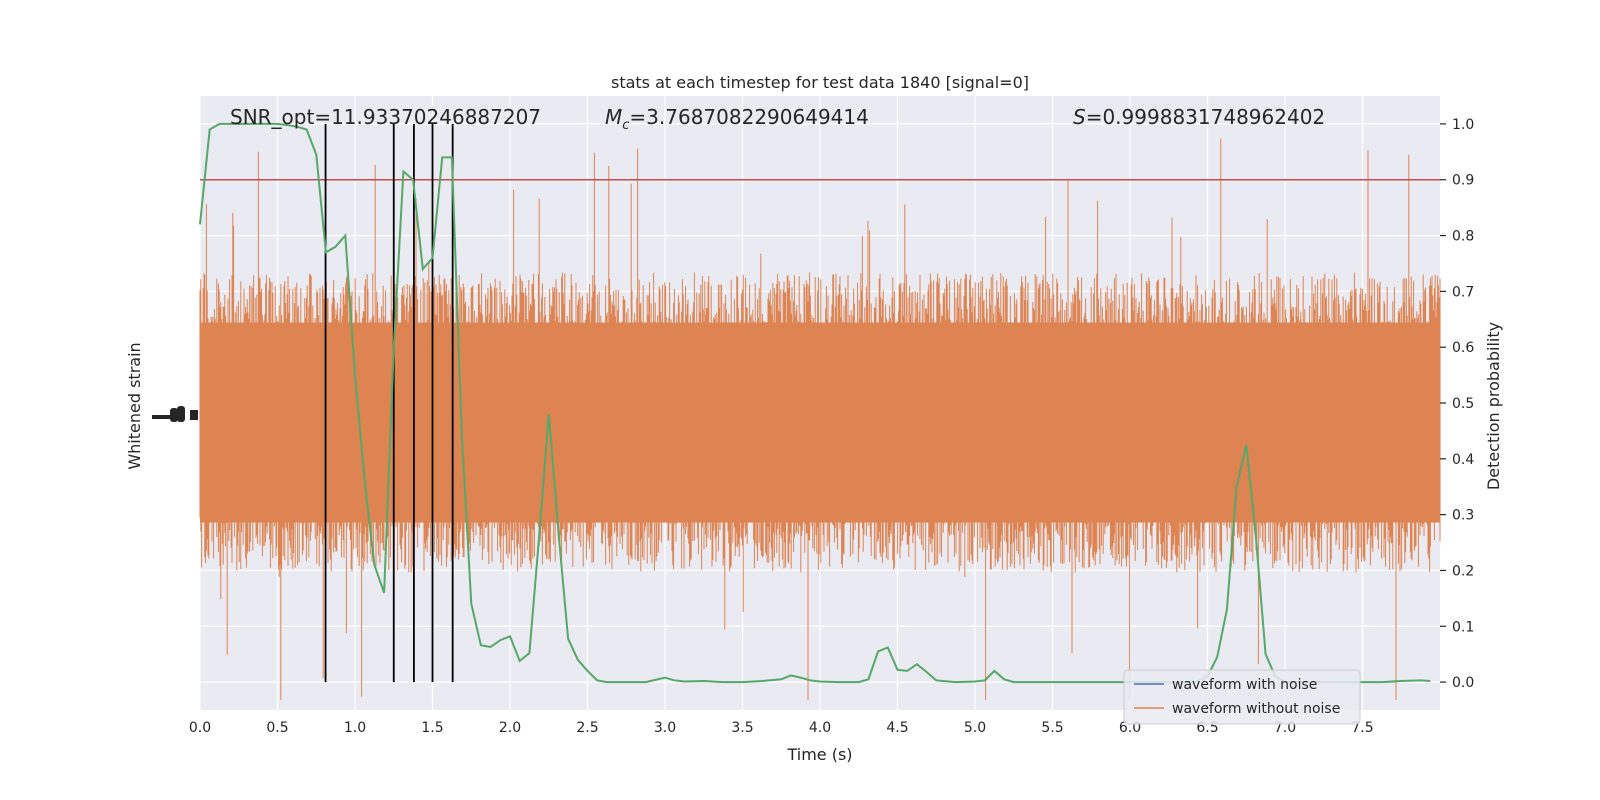 The height and width of the screenshot is (800, 1600). What do you see at coordinates (200, 728) in the screenshot?
I see `x-tick-label: 0.0` at bounding box center [200, 728].